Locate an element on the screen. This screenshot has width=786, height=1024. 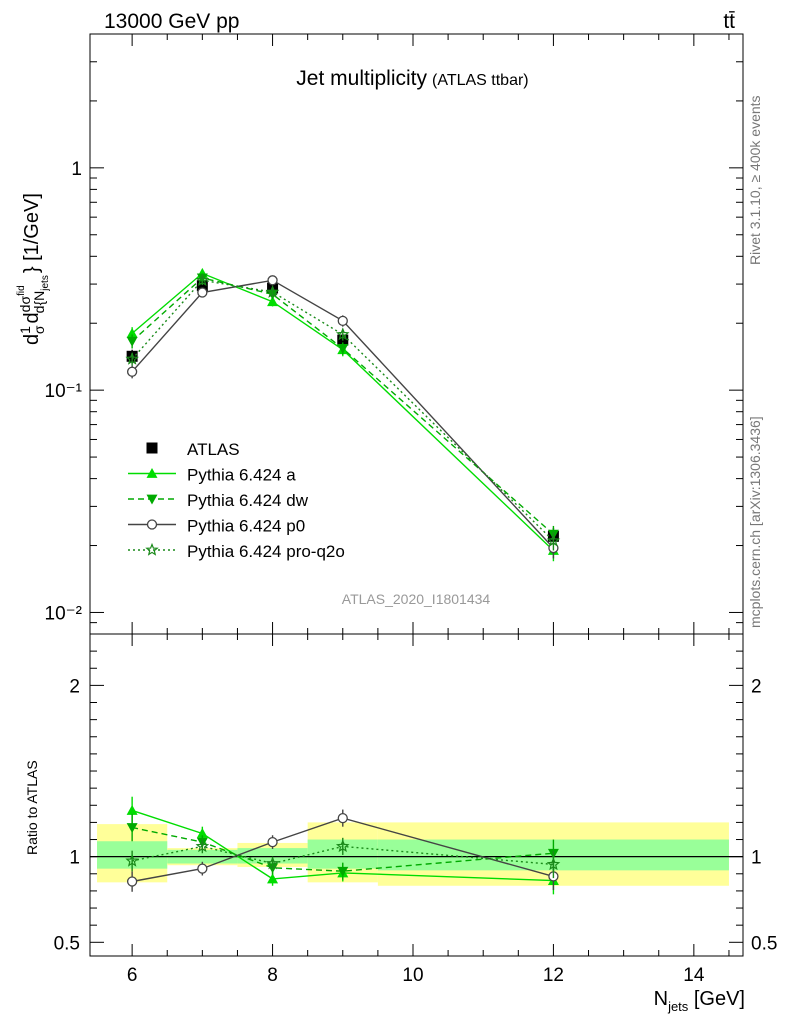
analysis-tag: ATLAS_2020_I1801434 is located at coordinates (416, 599).